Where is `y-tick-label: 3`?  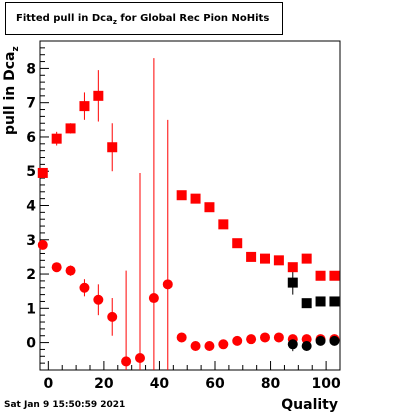 y-tick-label: 3 is located at coordinates (31, 241).